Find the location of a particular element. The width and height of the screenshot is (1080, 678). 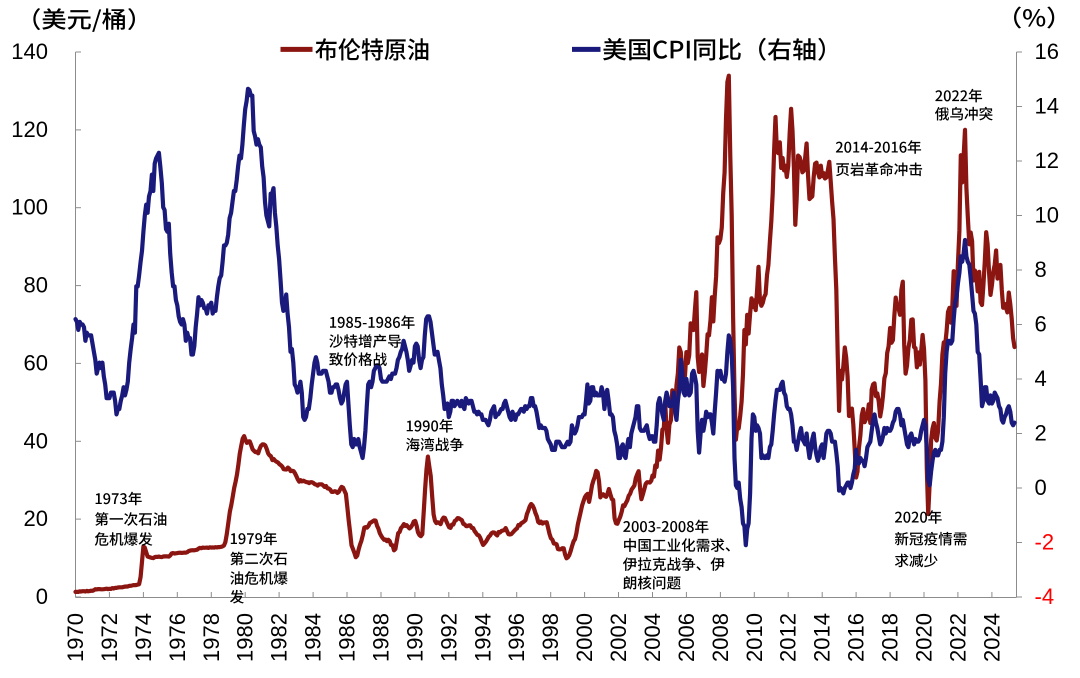

svg-text: 16 is located at coordinates (1047, 51).